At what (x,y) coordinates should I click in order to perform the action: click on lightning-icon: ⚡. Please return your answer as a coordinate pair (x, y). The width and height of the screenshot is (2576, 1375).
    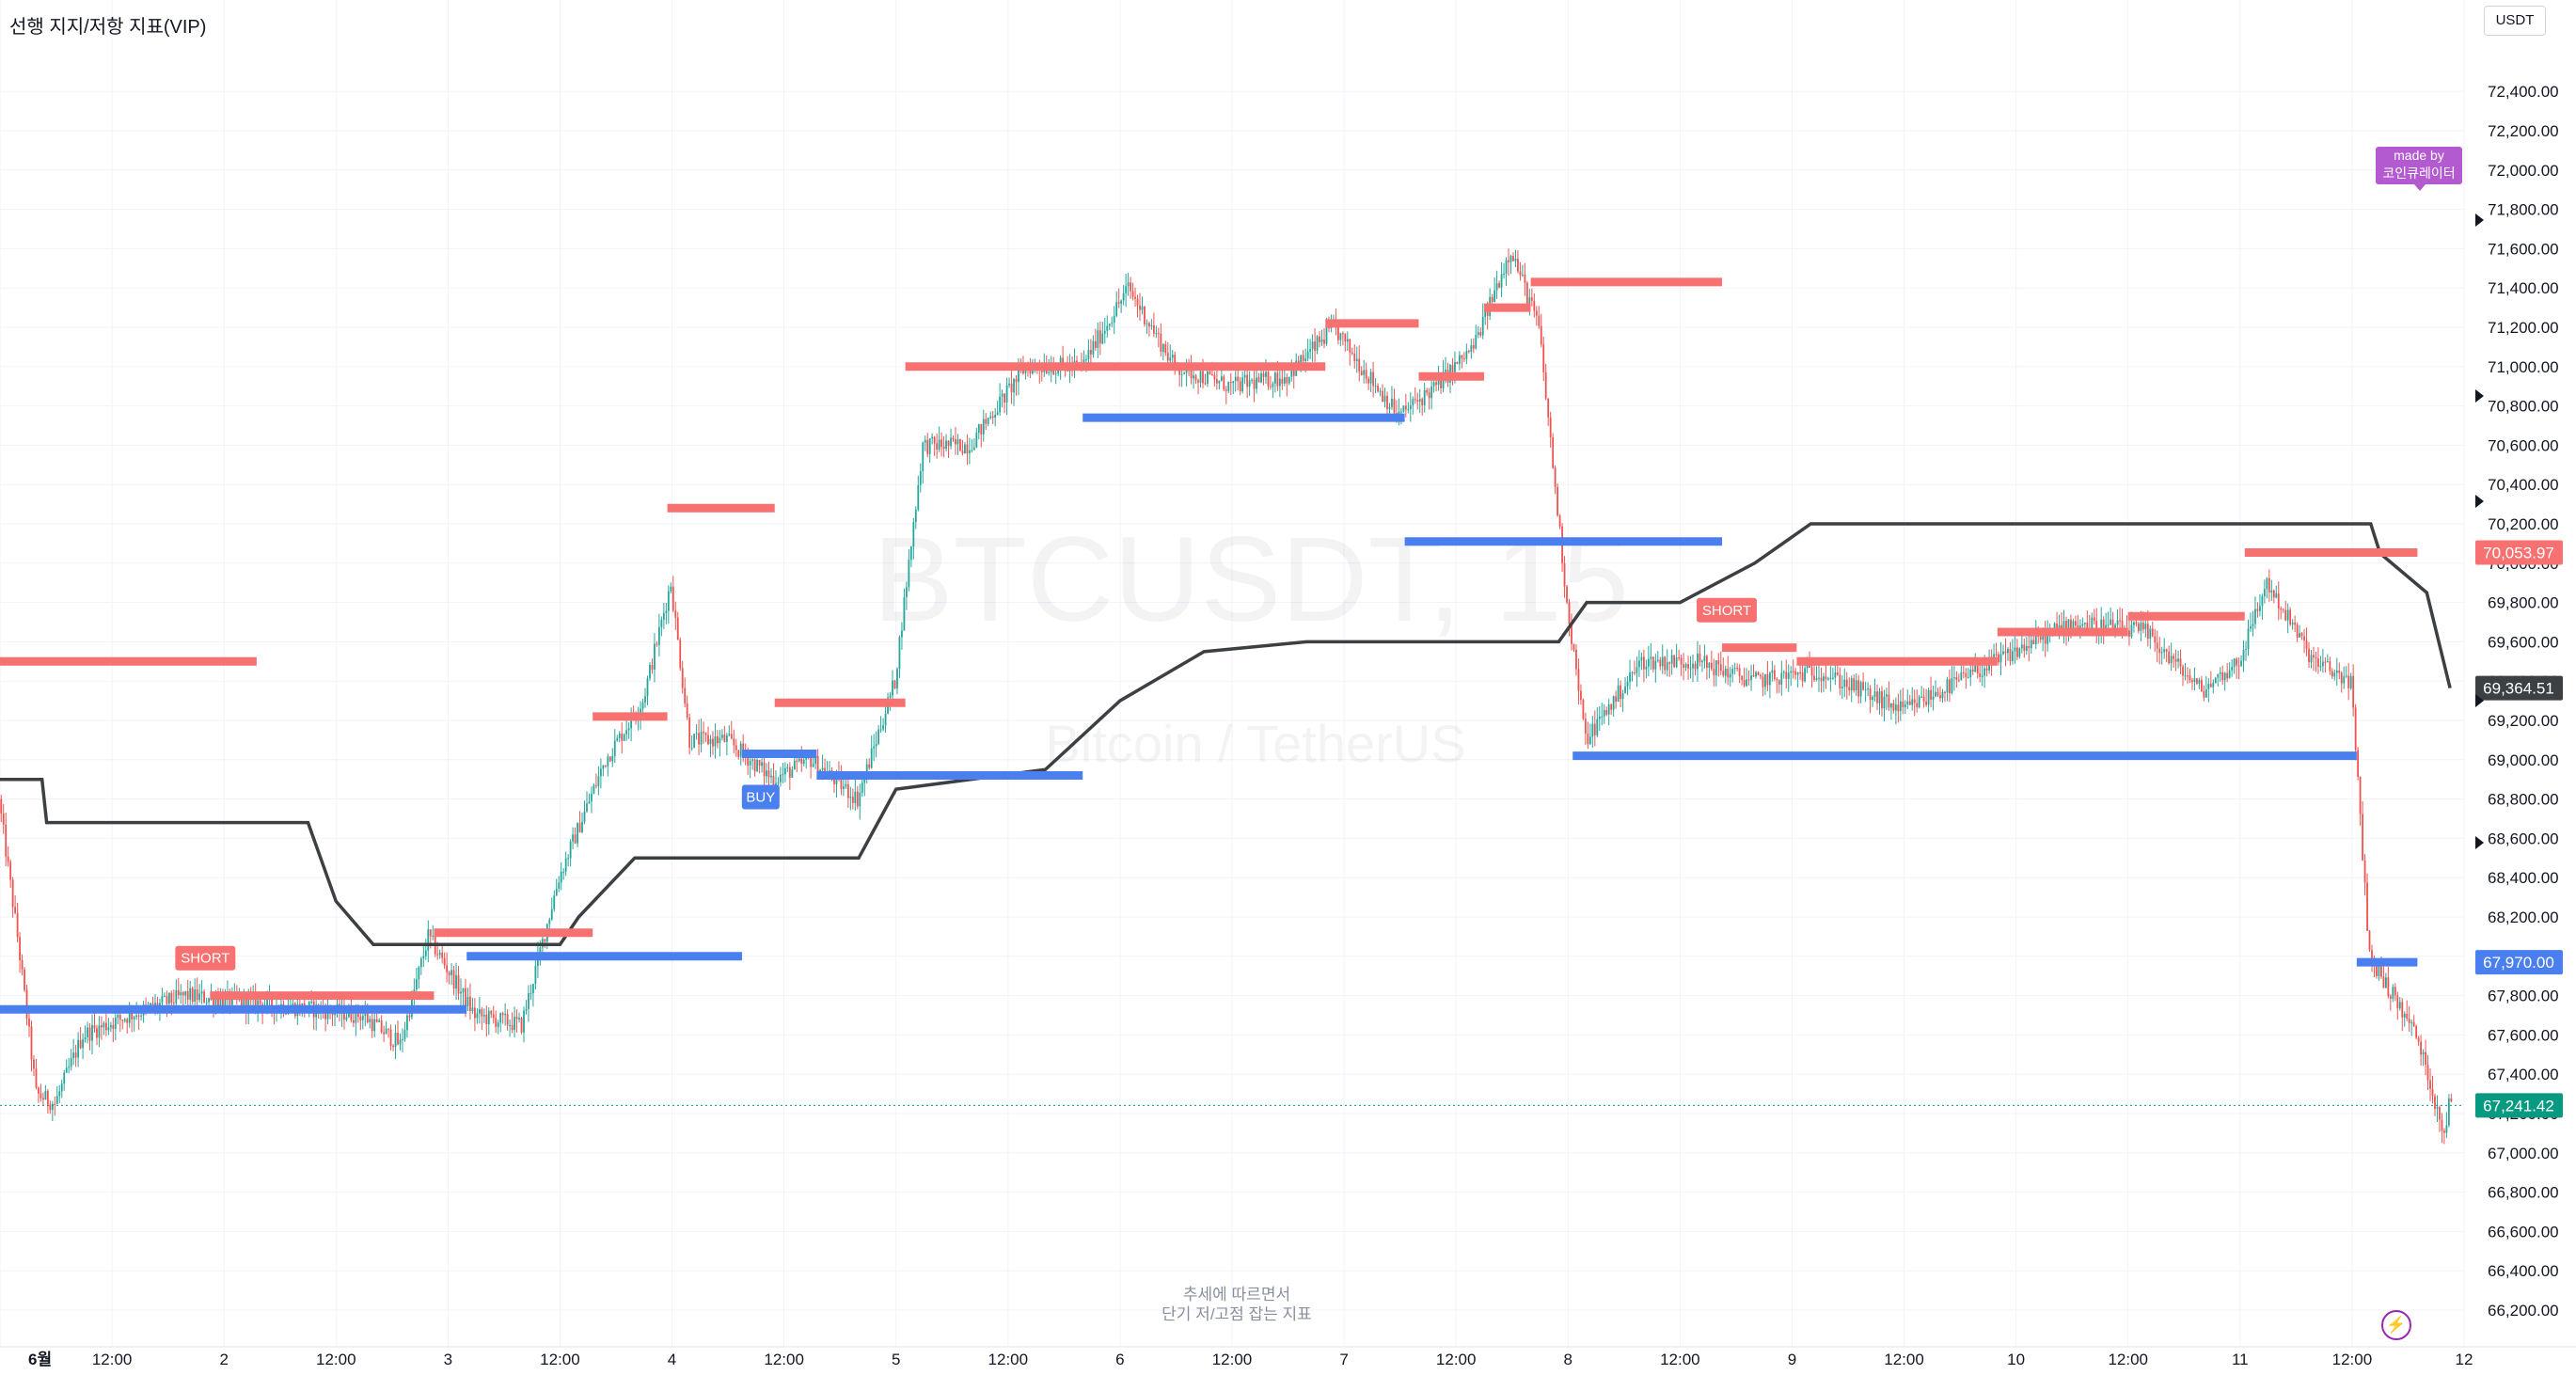
    Looking at the image, I should click on (2396, 1325).